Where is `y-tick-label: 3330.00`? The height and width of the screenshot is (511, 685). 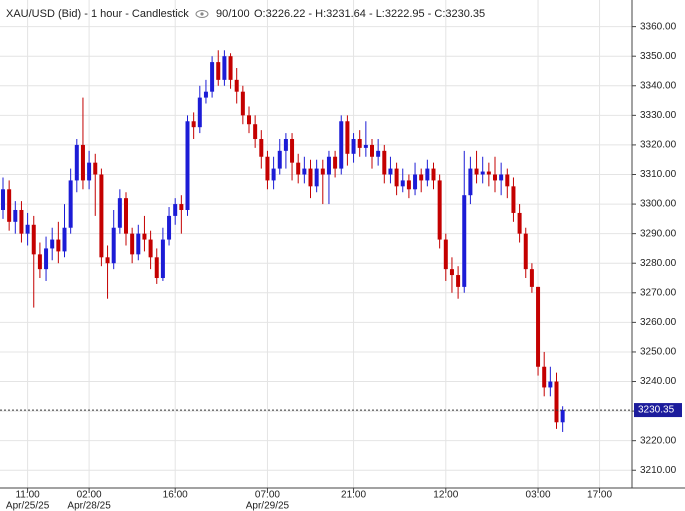
y-tick-label: 3330.00 is located at coordinates (658, 115).